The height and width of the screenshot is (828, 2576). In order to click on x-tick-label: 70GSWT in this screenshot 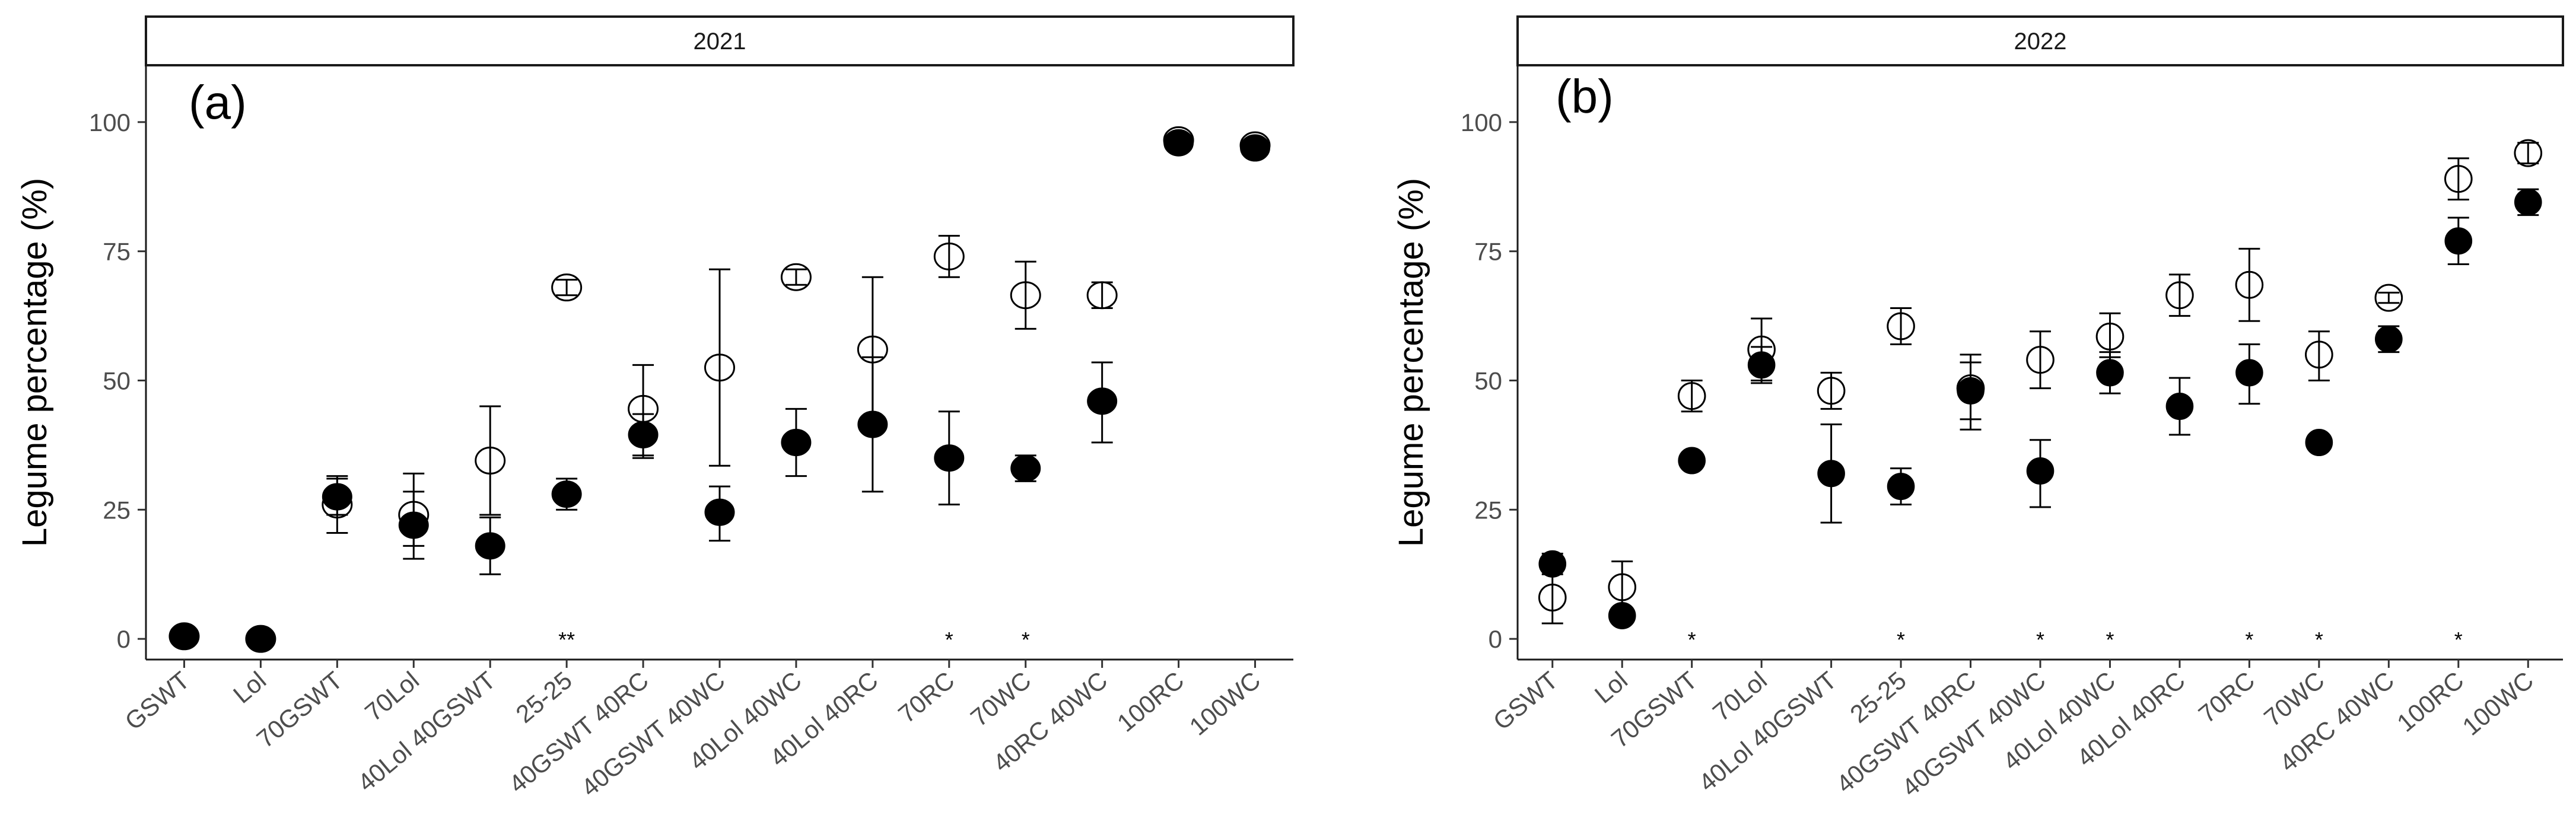, I will do `click(300, 709)`.